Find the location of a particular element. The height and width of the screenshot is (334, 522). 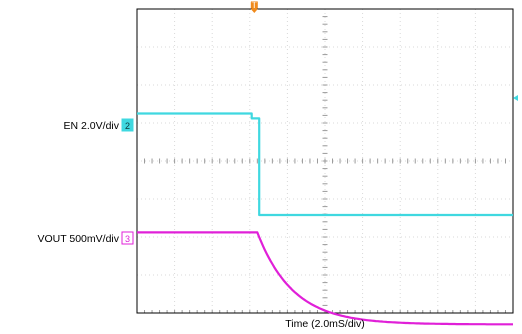

trigger-pointer-icon is located at coordinates (254, 11).